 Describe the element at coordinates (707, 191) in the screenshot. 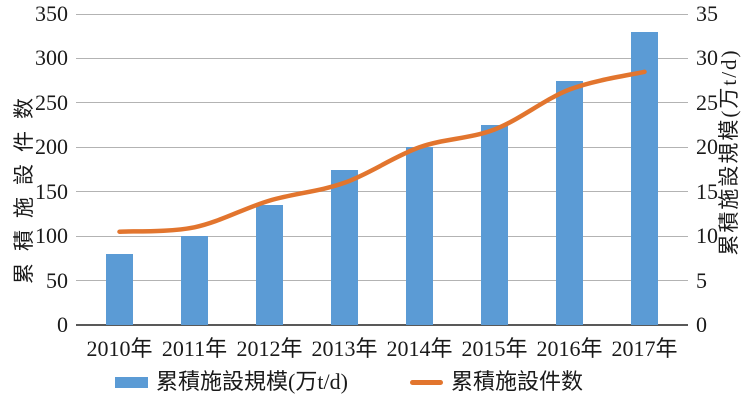

I see `y-tick-label-right: 15` at that location.